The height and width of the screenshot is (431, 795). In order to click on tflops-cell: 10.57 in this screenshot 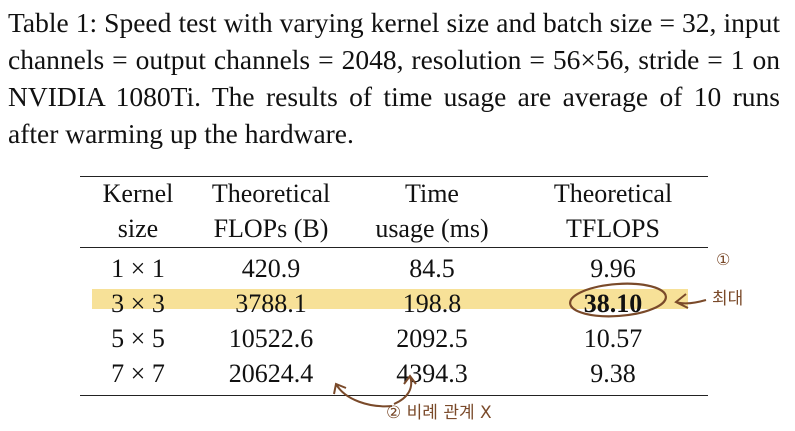, I will do `click(613, 338)`.